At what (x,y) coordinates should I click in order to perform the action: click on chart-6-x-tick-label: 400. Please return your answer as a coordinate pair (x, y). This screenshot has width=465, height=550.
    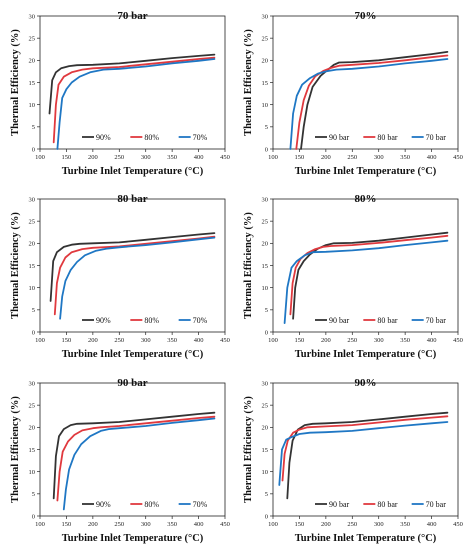
    Looking at the image, I should click on (432, 524).